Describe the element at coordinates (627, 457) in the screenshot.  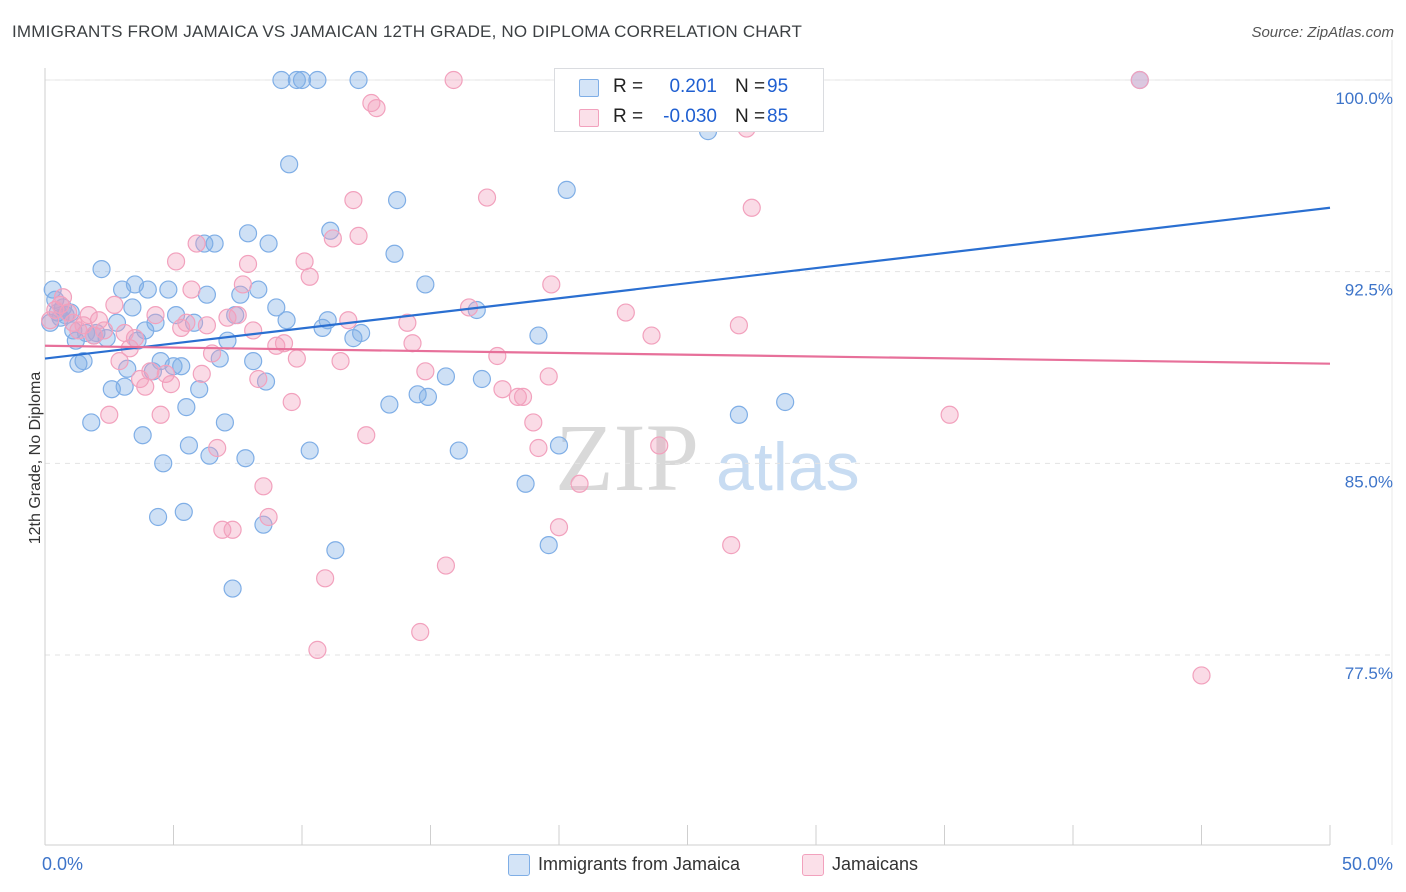
I see `watermark-zip: ZIP` at that location.